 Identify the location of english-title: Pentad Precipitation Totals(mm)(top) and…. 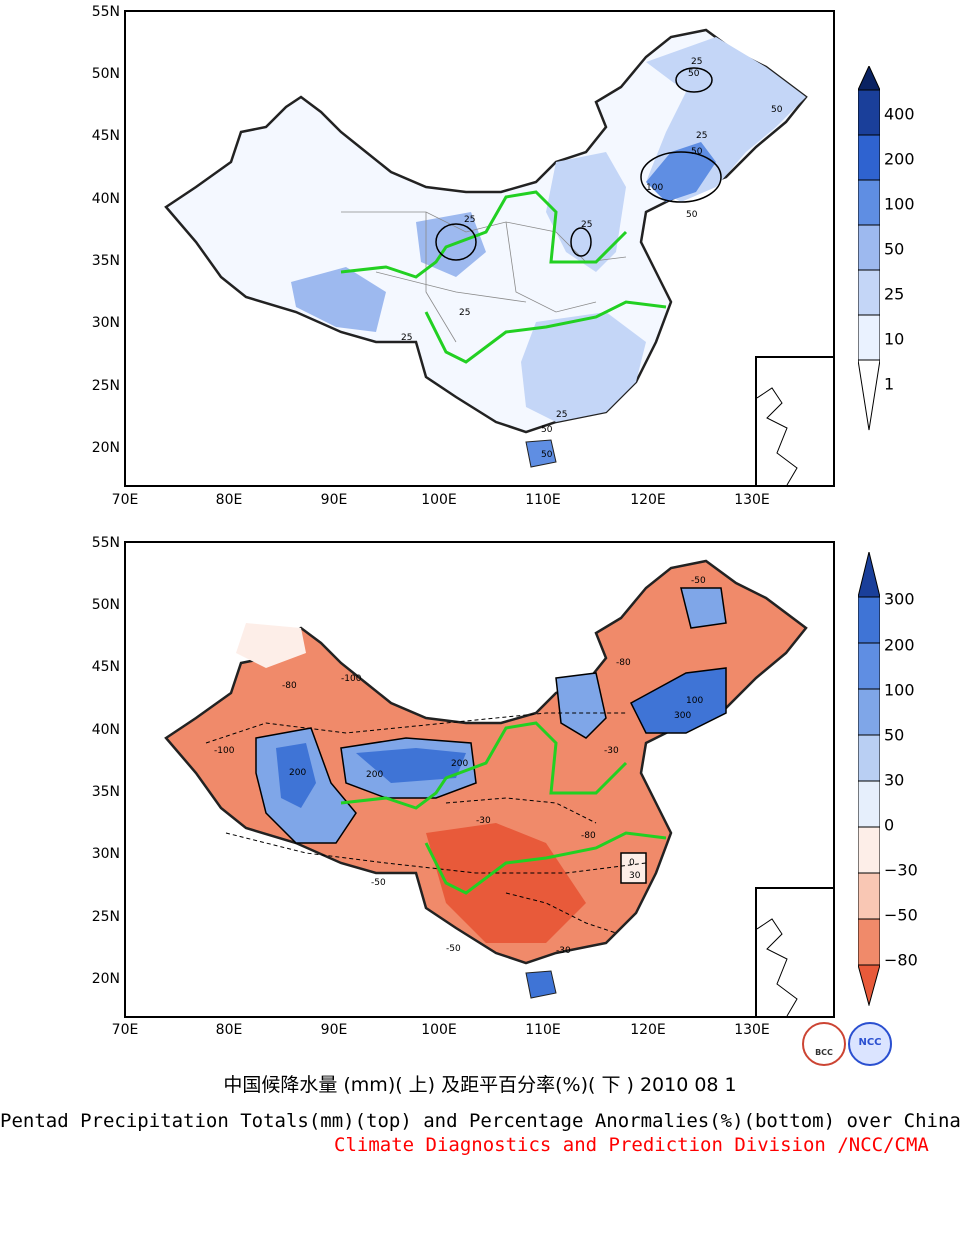
(480, 1121).